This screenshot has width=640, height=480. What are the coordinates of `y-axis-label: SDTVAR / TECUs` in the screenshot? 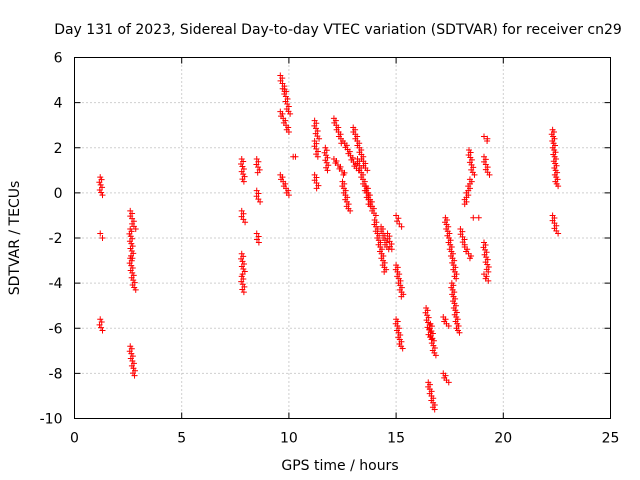 It's located at (15, 238).